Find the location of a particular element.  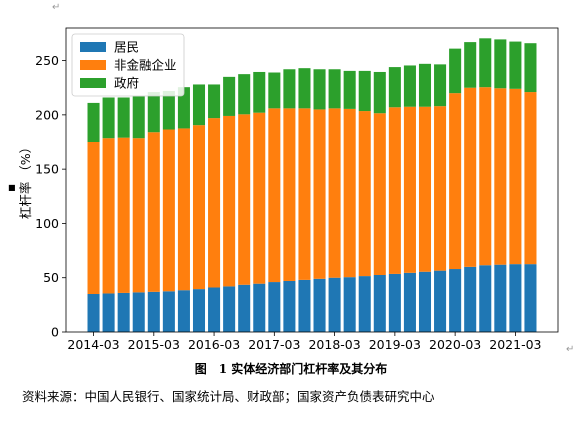

legend-label: 非金融企业 is located at coordinates (145, 65).